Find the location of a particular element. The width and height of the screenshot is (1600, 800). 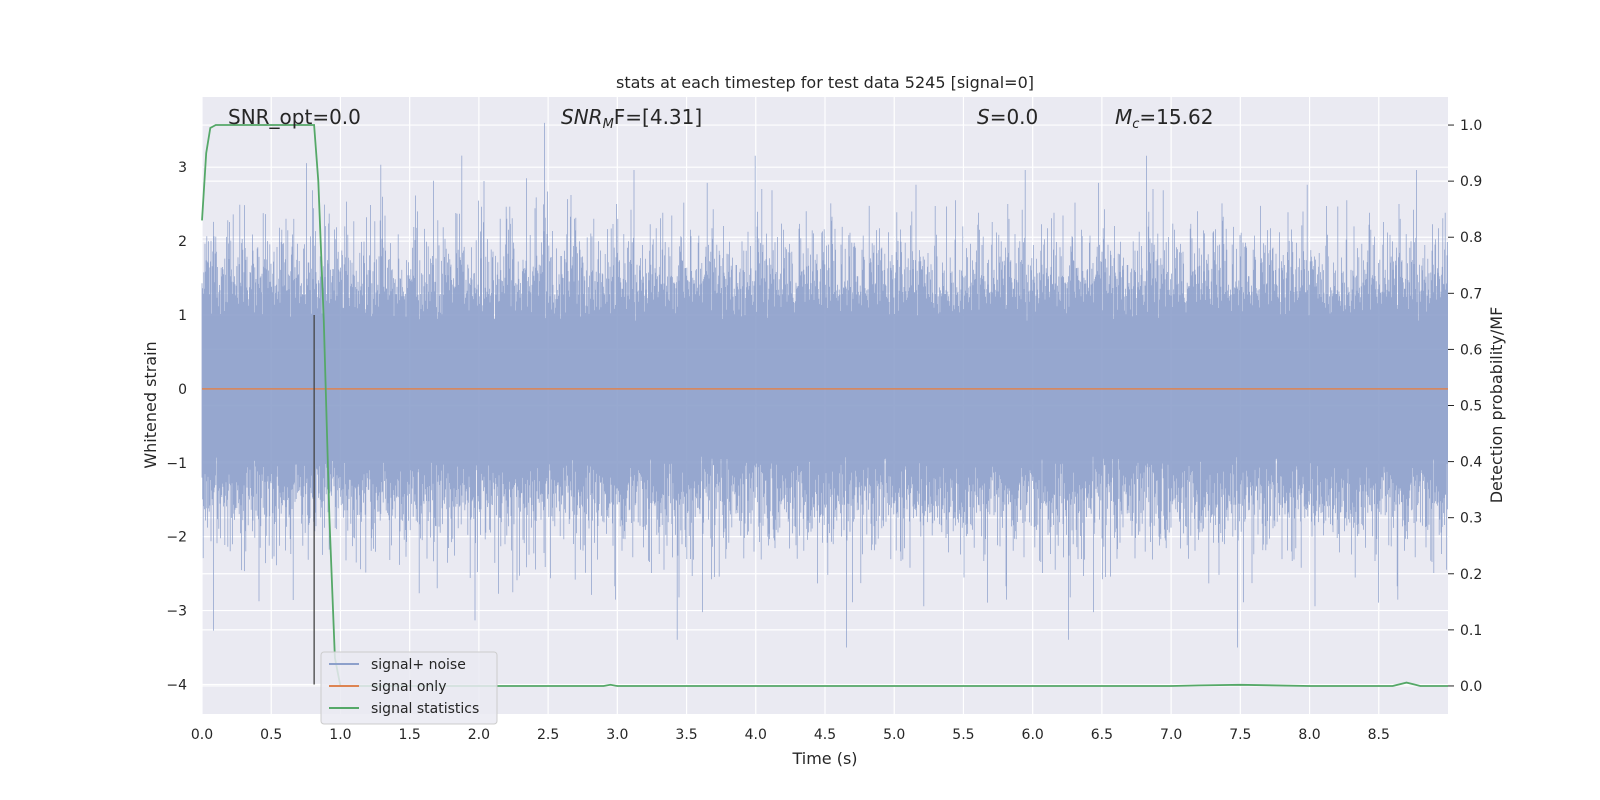

x-tick-label: 0.5 is located at coordinates (271, 735).